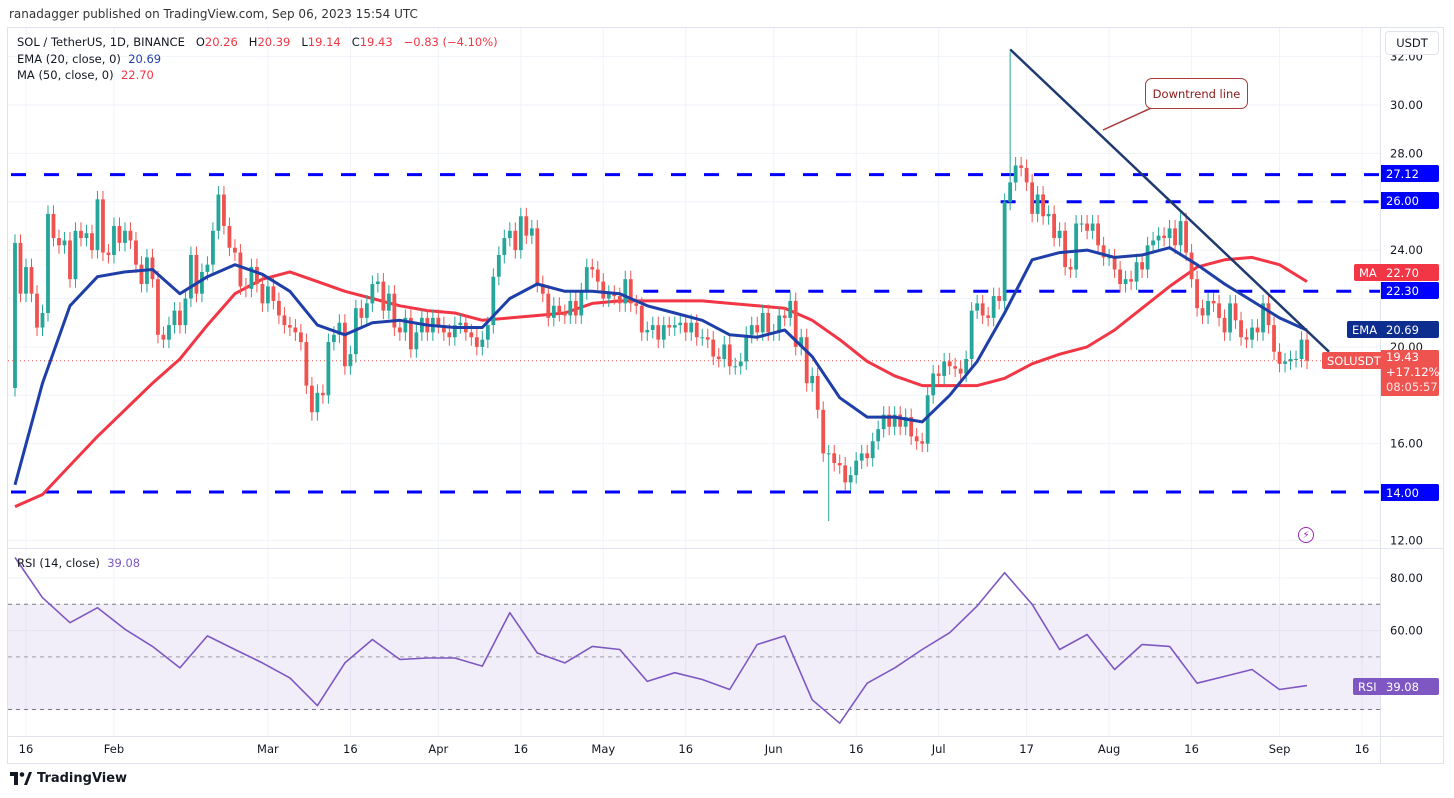  What do you see at coordinates (78, 563) in the screenshot?
I see `rsi-legend: RSI (14, close) 39.08` at bounding box center [78, 563].